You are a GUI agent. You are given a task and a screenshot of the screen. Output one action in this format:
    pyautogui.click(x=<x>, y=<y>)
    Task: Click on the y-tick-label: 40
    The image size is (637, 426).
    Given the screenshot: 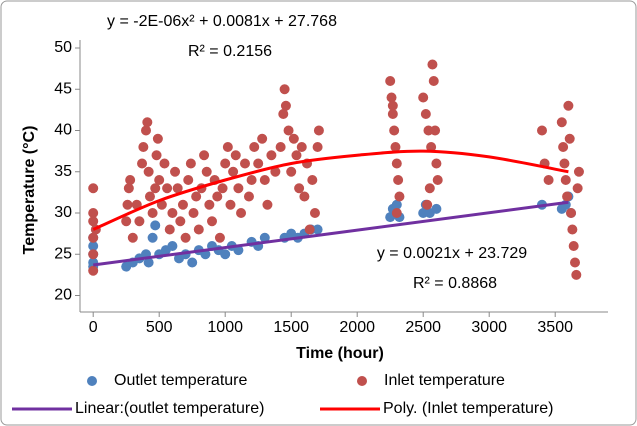 What is the action you would take?
    pyautogui.click(x=63, y=130)
    